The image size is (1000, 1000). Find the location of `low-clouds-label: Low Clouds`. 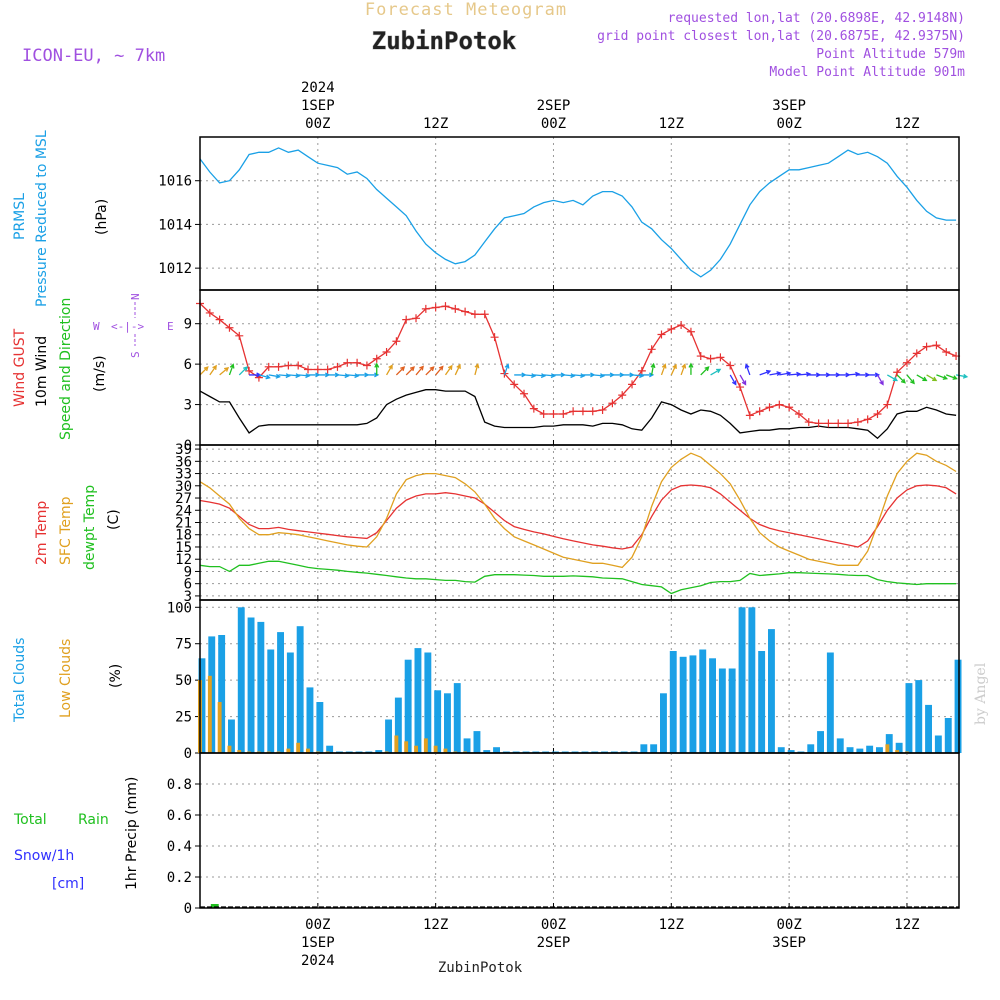

low-clouds-label: Low Clouds is located at coordinates (66, 678).